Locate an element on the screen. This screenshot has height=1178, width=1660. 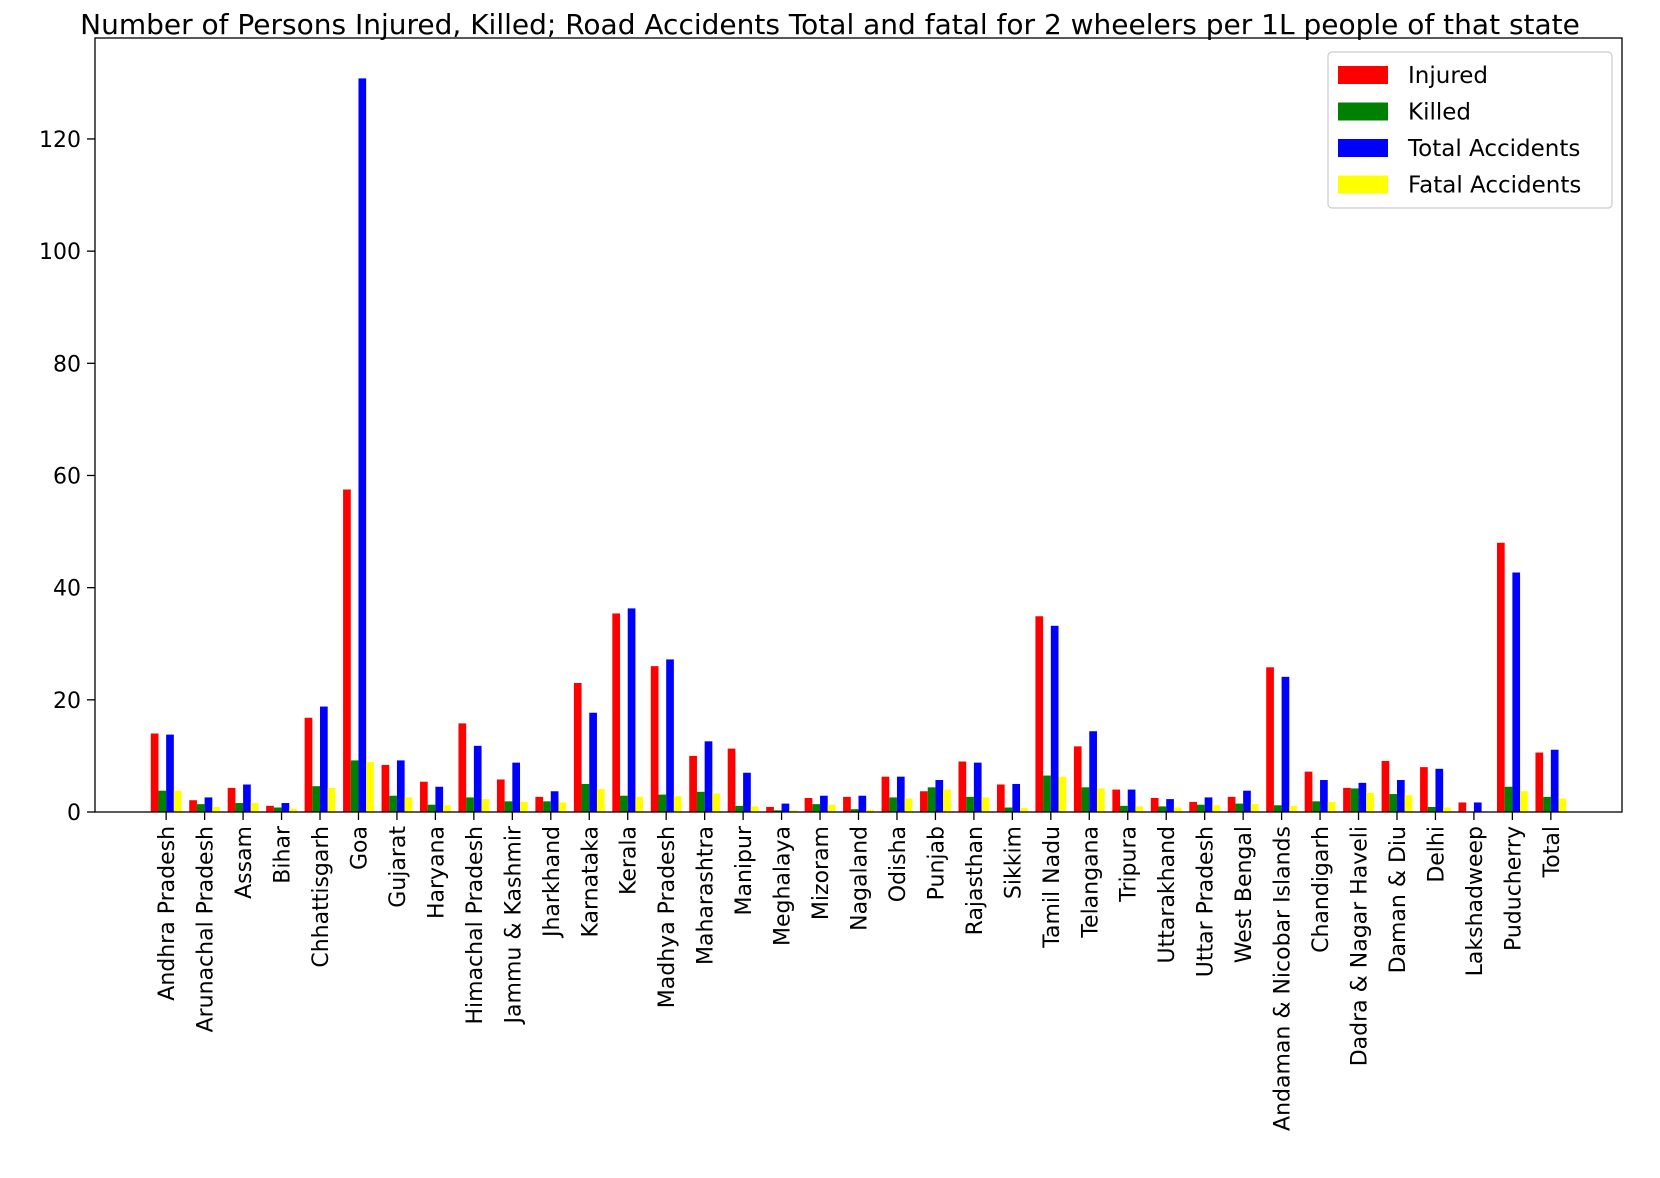
x-tick-label: Mizoram is located at coordinates (821, 873).